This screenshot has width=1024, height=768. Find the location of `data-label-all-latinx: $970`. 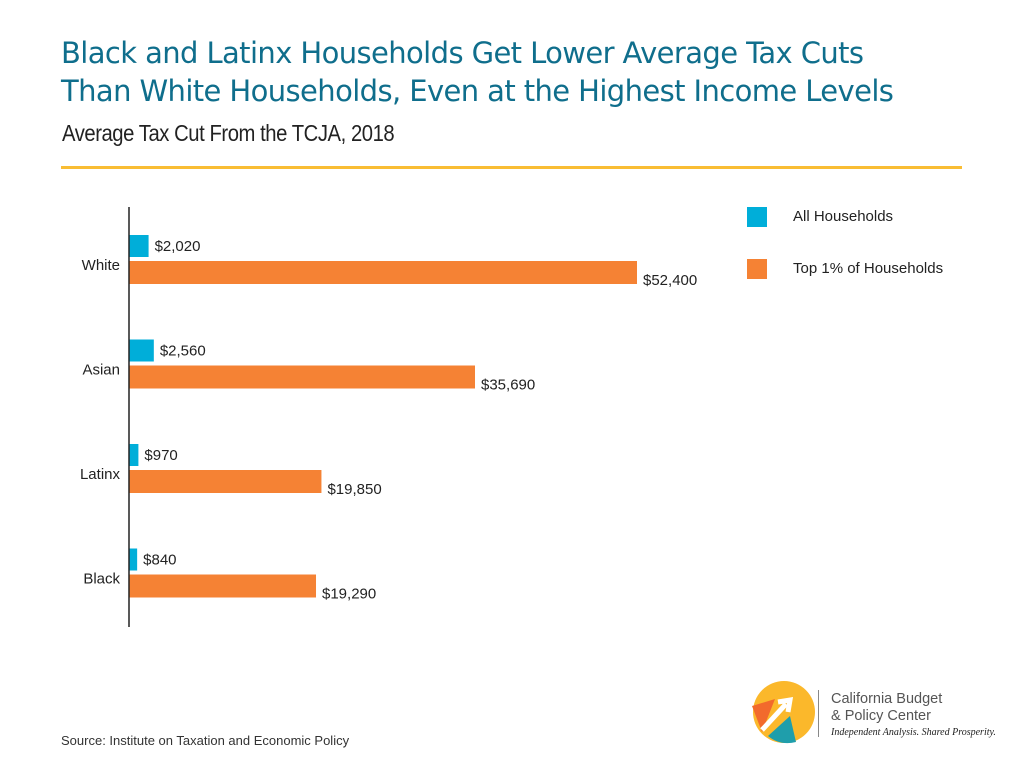

data-label-all-latinx: $970 is located at coordinates (160, 455).